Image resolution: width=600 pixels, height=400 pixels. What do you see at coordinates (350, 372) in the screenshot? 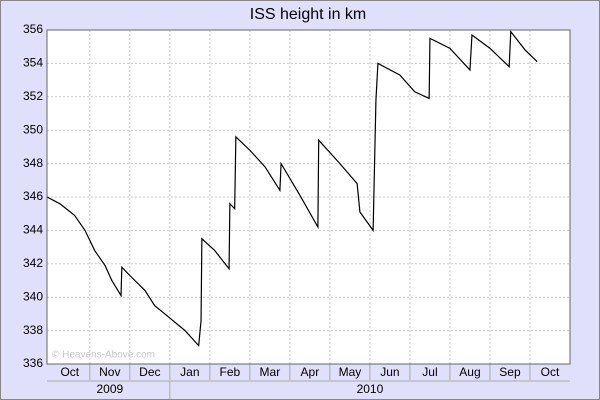
I see `x-tick-label: May` at bounding box center [350, 372].